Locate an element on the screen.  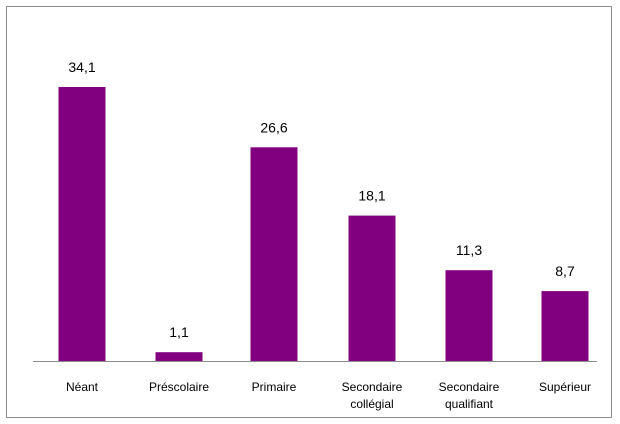
x-tick-label-3-1: collégial is located at coordinates (371, 404).